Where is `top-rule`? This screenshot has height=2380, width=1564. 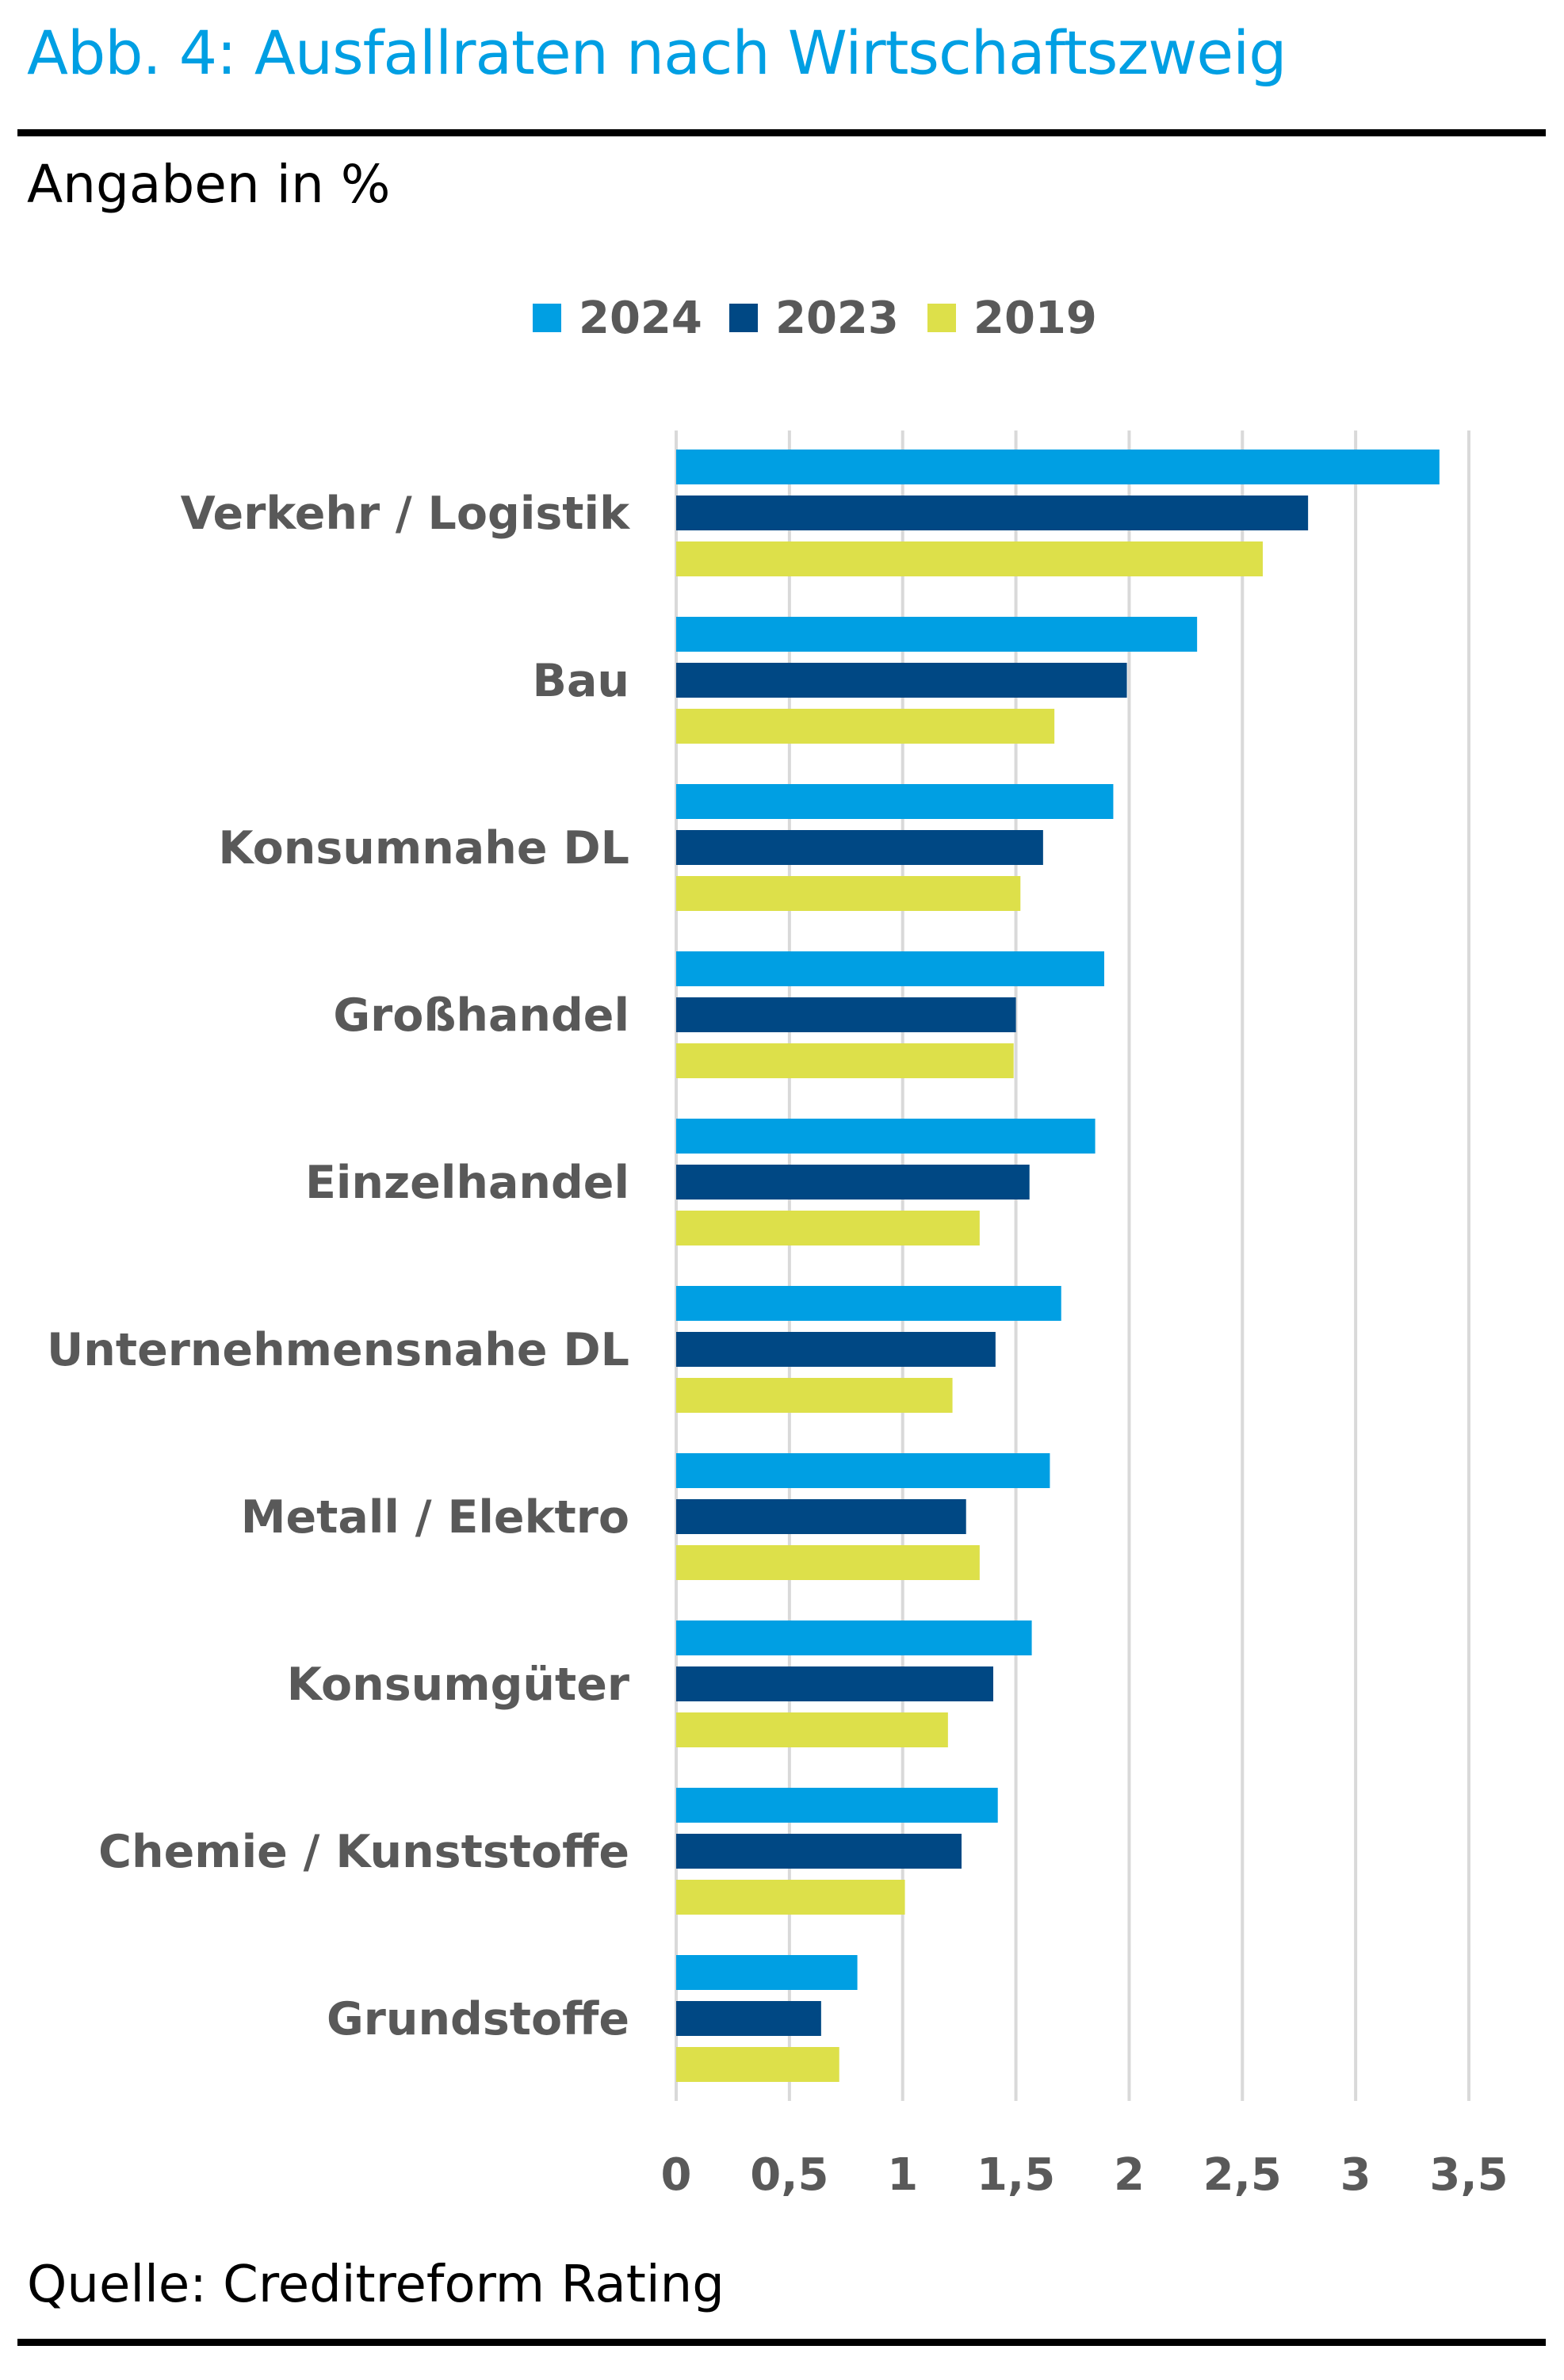 top-rule is located at coordinates (781, 132).